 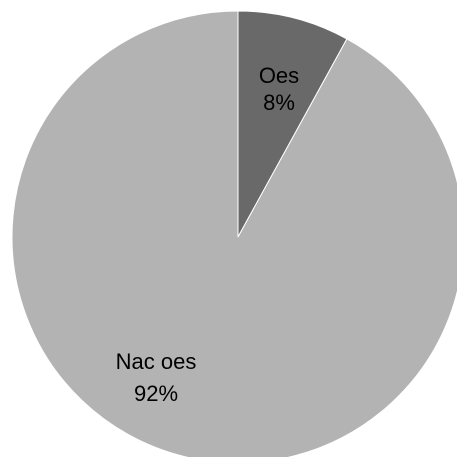 What do you see at coordinates (279, 102) in the screenshot?
I see `slice-label-oes-pct: 8%` at bounding box center [279, 102].